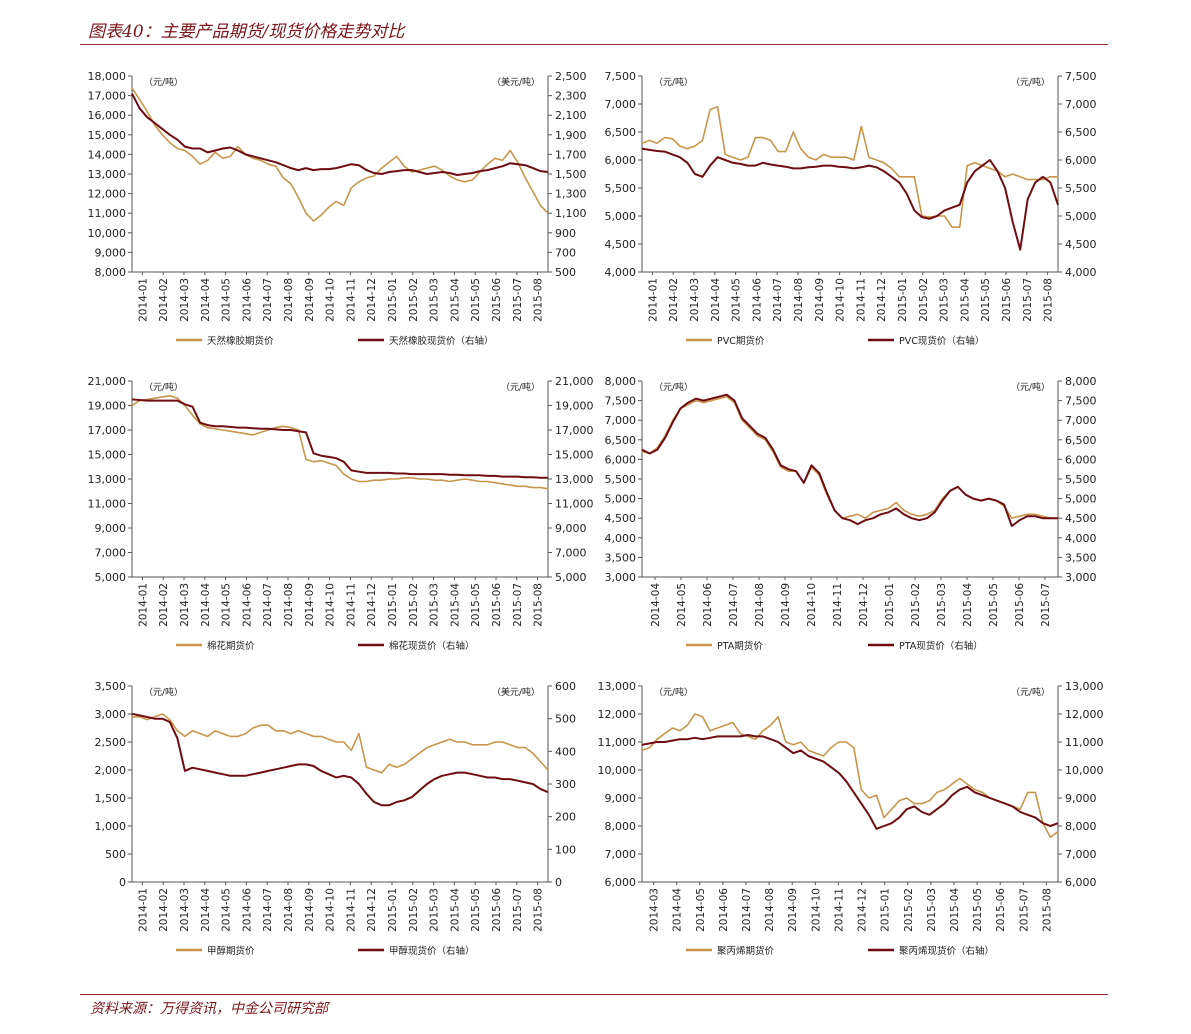 The width and height of the screenshot is (1191, 1034). What do you see at coordinates (1081, 244) in the screenshot?
I see `right-tick-label: 4,500` at bounding box center [1081, 244].